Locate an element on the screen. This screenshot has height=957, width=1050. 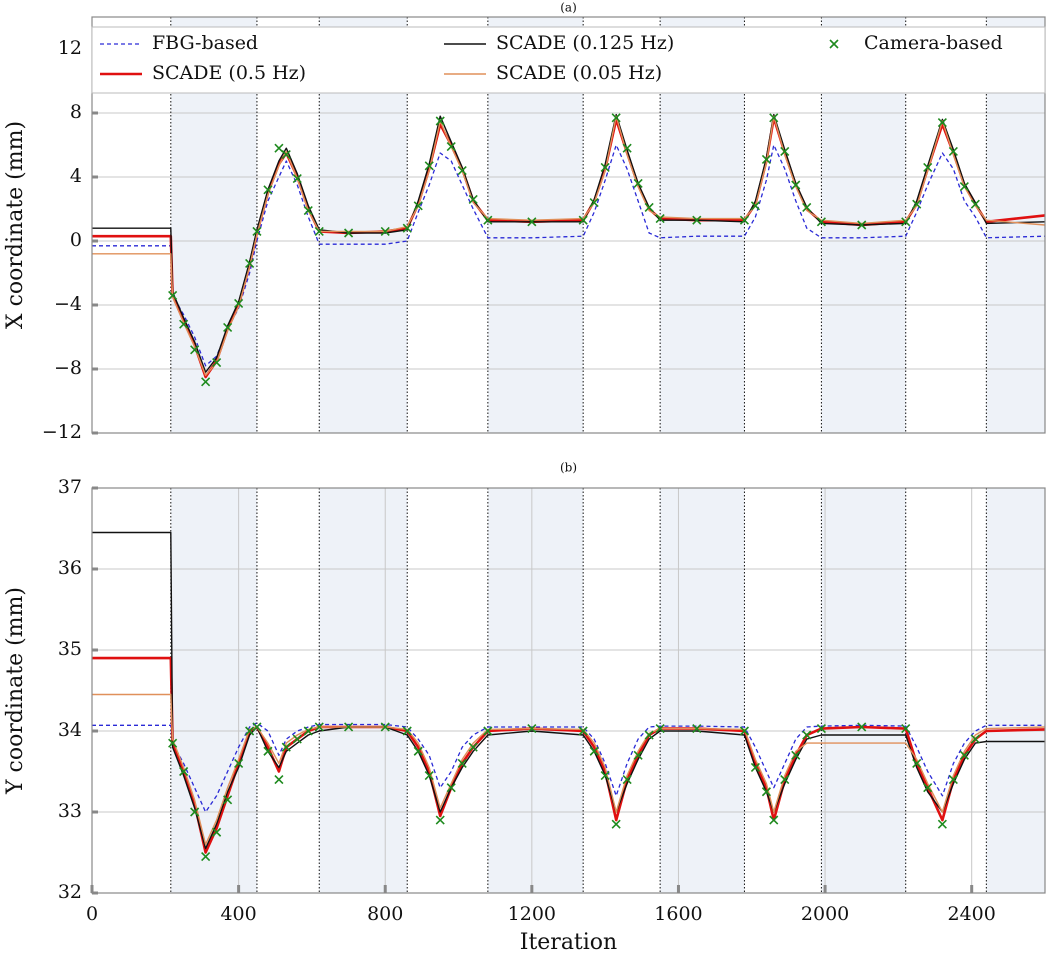
legend-label: FBG-based is located at coordinates (205, 43).